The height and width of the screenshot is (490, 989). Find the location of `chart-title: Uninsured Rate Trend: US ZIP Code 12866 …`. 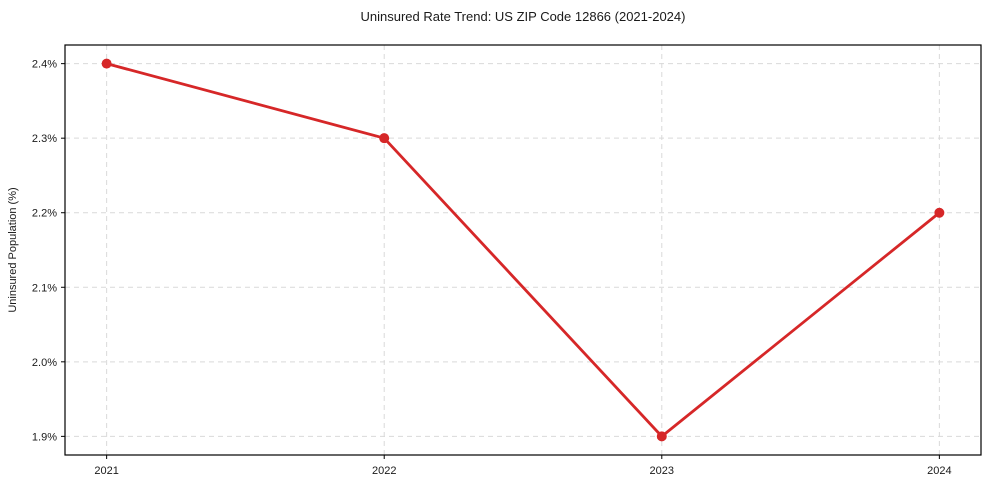

chart-title: Uninsured Rate Trend: US ZIP Code 12866 … is located at coordinates (523, 16).